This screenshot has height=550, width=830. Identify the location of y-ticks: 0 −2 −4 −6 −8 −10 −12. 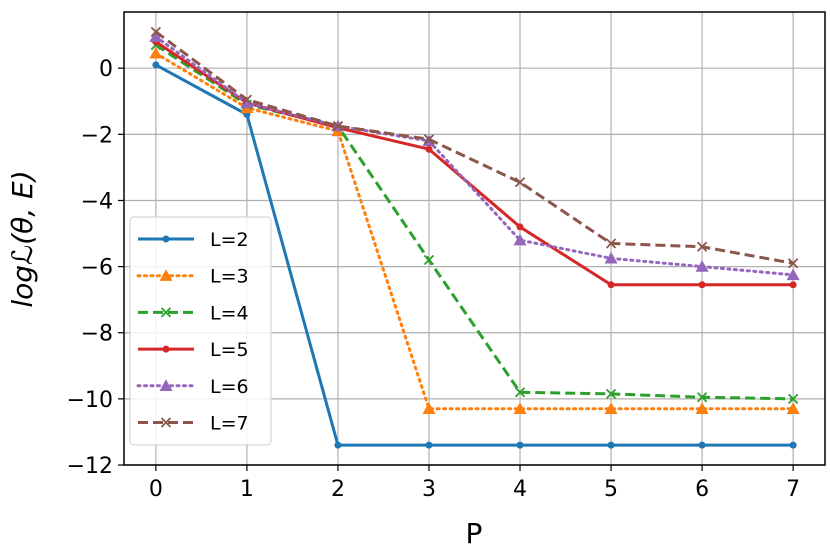
(95, 268).